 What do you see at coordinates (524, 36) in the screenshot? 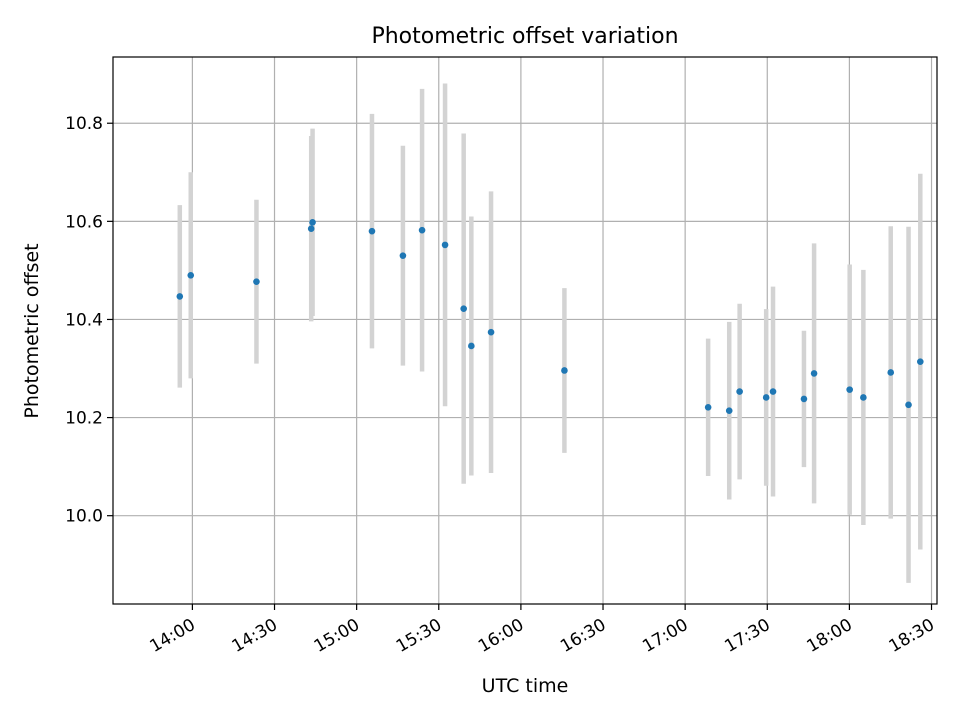
I see `chart-title: Photometric offset variation` at bounding box center [524, 36].